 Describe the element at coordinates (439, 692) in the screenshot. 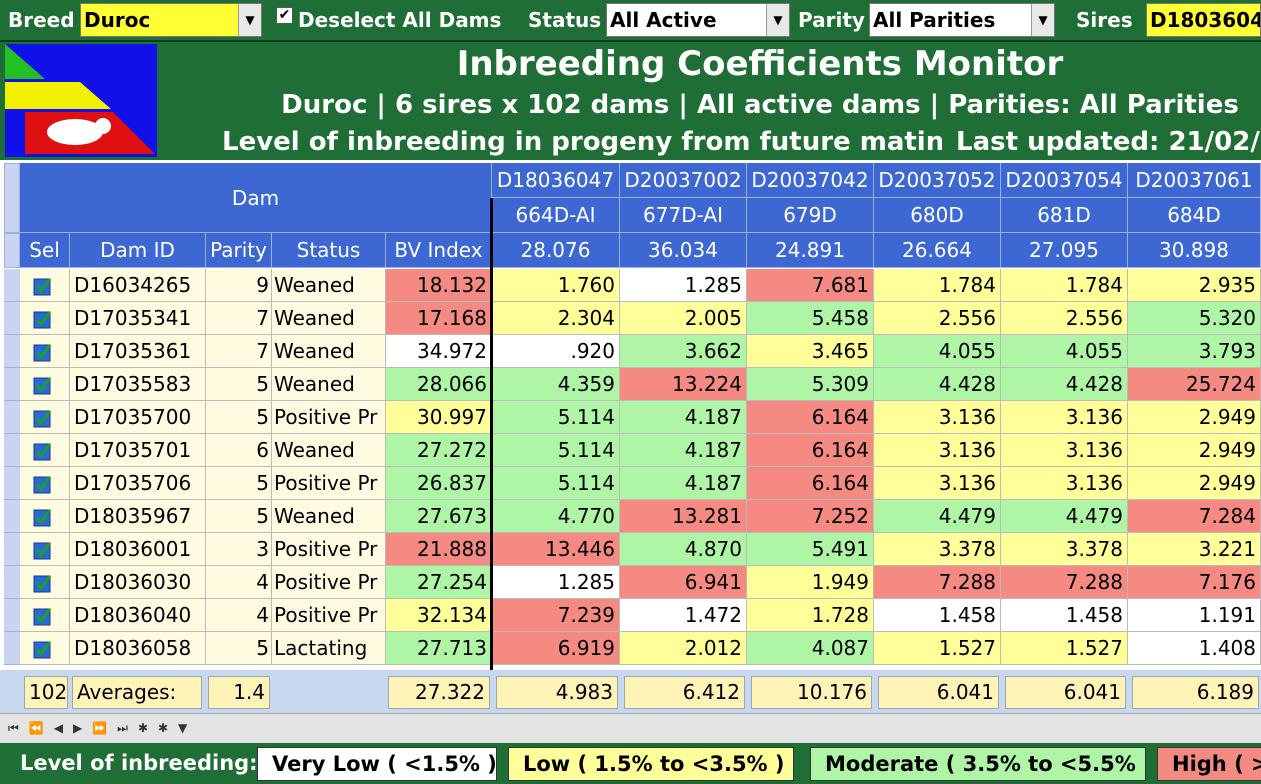

I see `average-bv: 27.322` at that location.